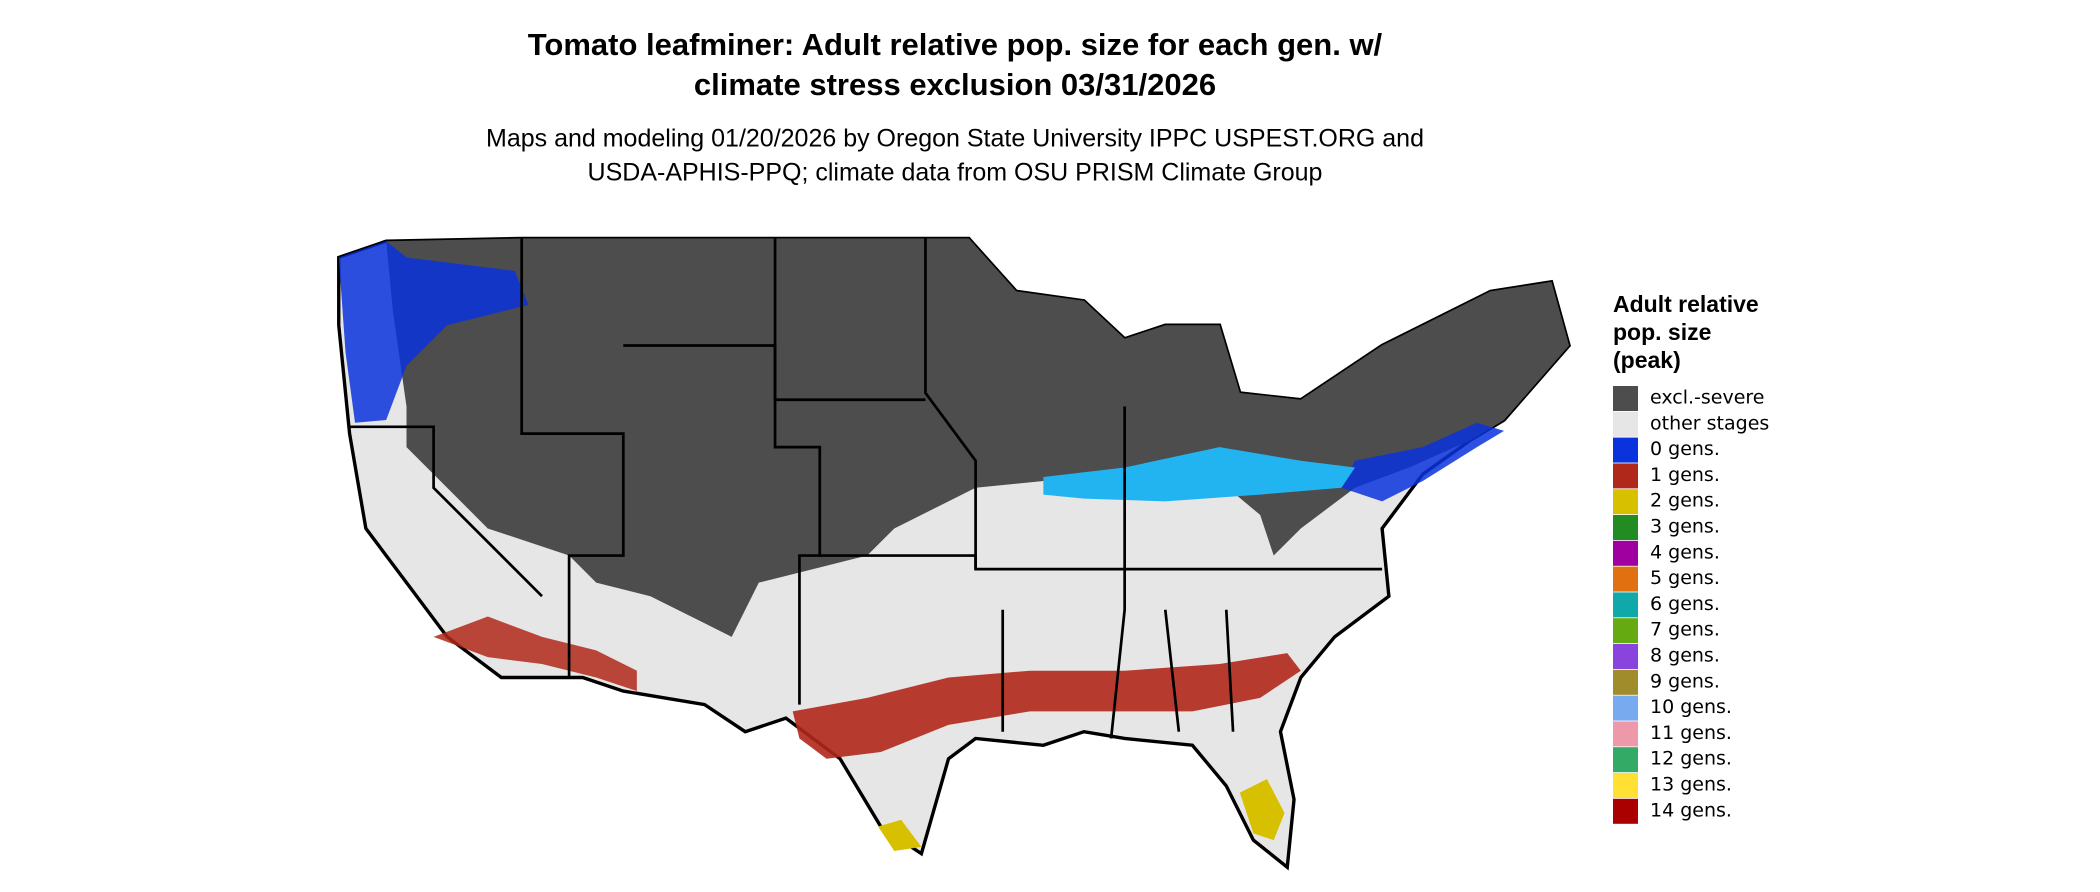 This screenshot has height=892, width=2100. I want to click on legend-label: 8 gens., so click(1685, 656).